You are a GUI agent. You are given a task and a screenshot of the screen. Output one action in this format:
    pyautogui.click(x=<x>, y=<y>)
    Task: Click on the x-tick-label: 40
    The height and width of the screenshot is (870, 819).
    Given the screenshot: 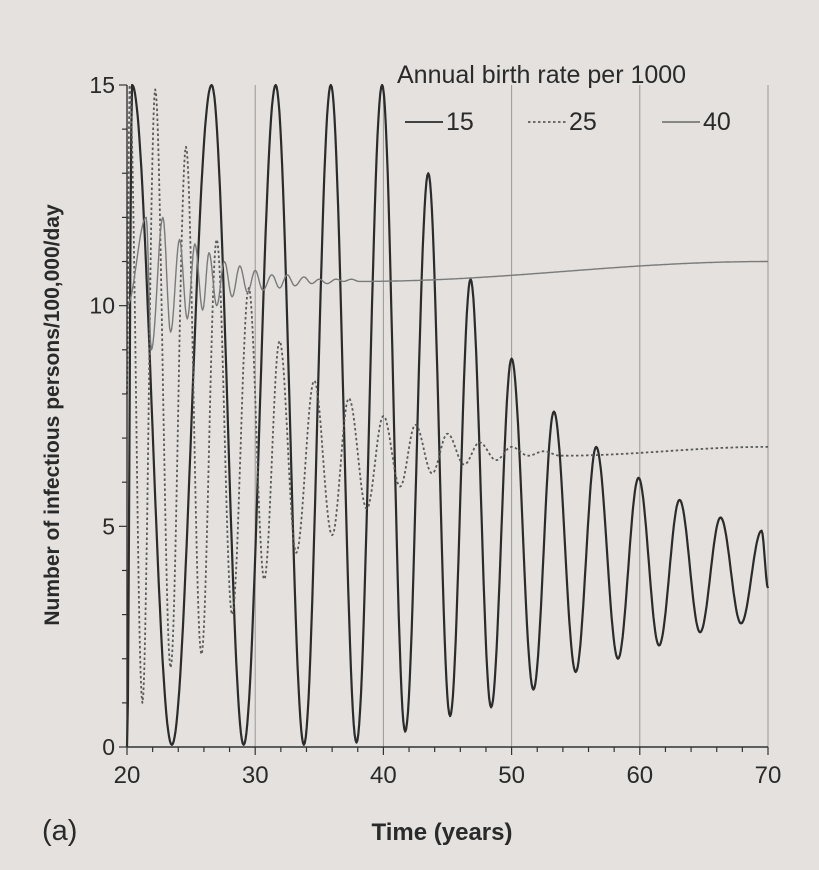 What is the action you would take?
    pyautogui.click(x=383, y=775)
    